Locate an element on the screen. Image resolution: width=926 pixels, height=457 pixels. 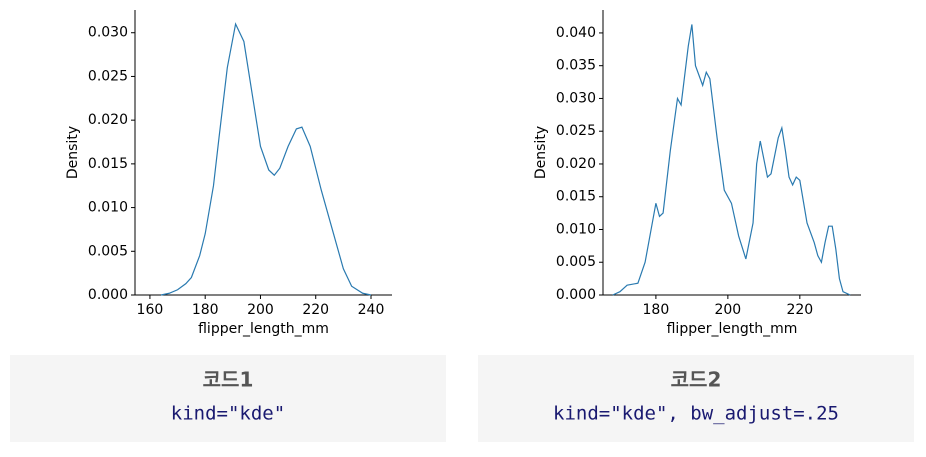
caption-code: kind="kde", bw_adjust=.25 is located at coordinates (696, 414).